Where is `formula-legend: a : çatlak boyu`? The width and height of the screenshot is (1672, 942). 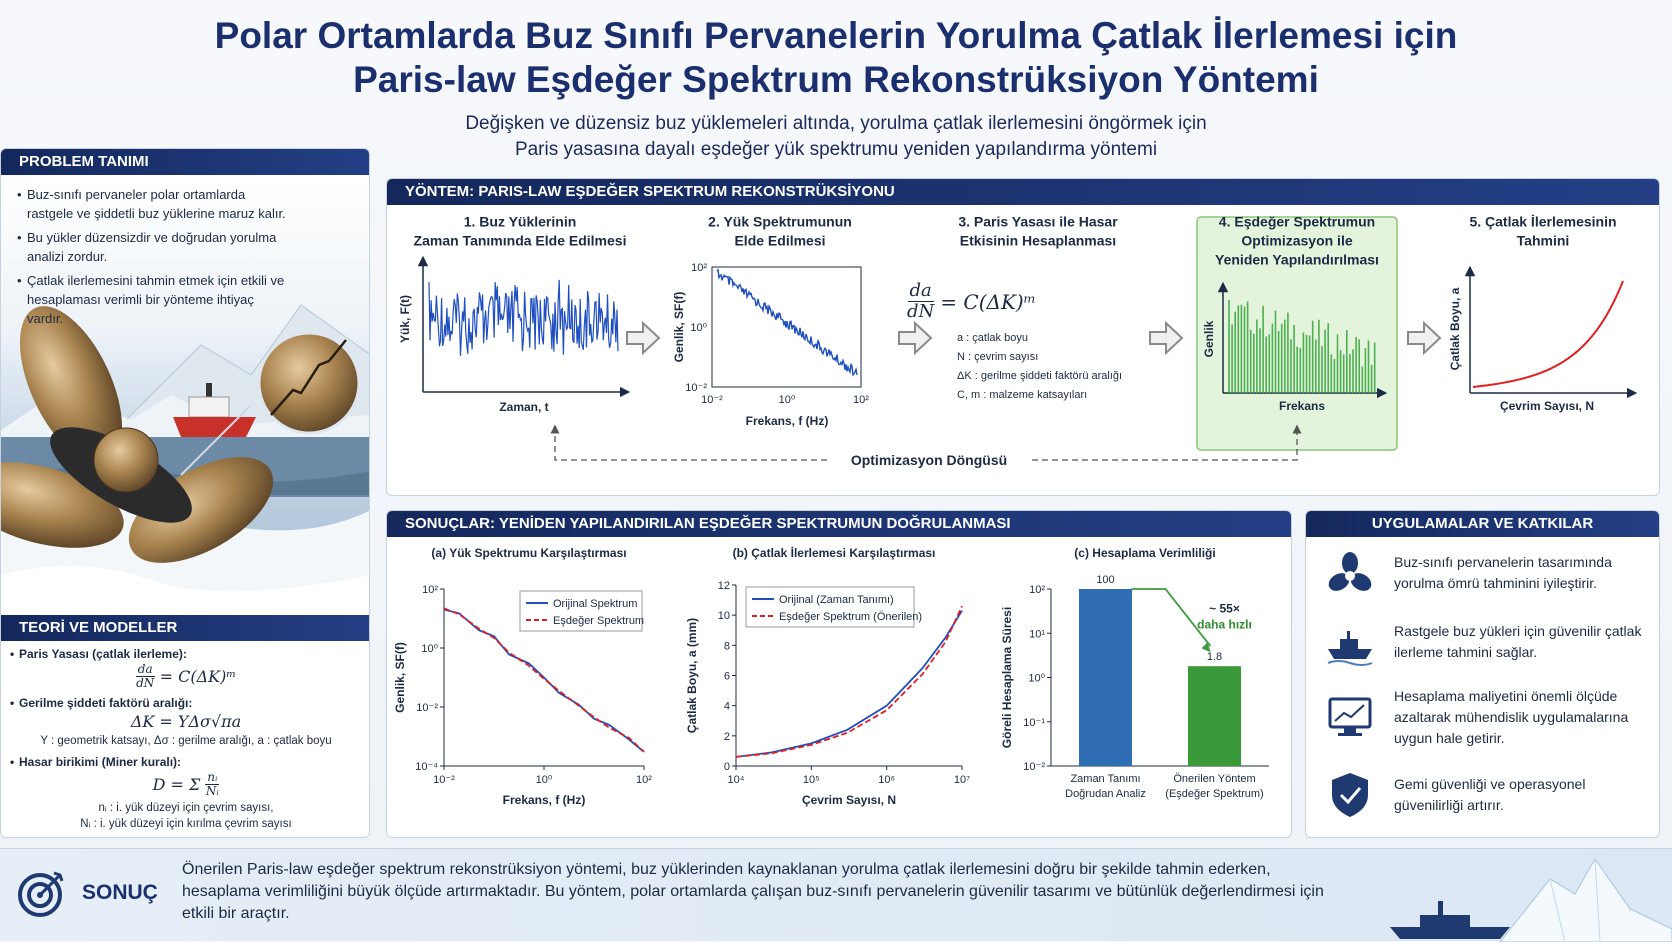 formula-legend: a : çatlak boyu is located at coordinates (992, 338).